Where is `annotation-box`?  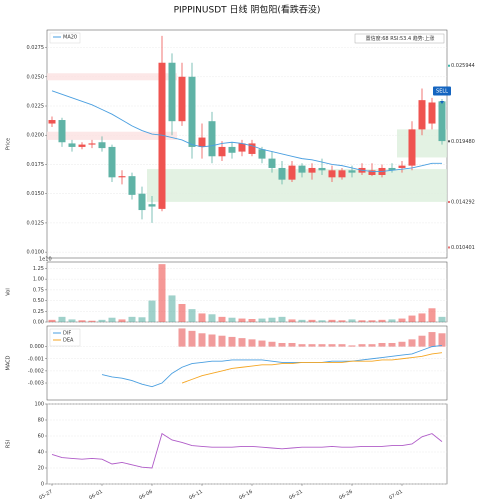 annotation-box is located at coordinates (442, 91).